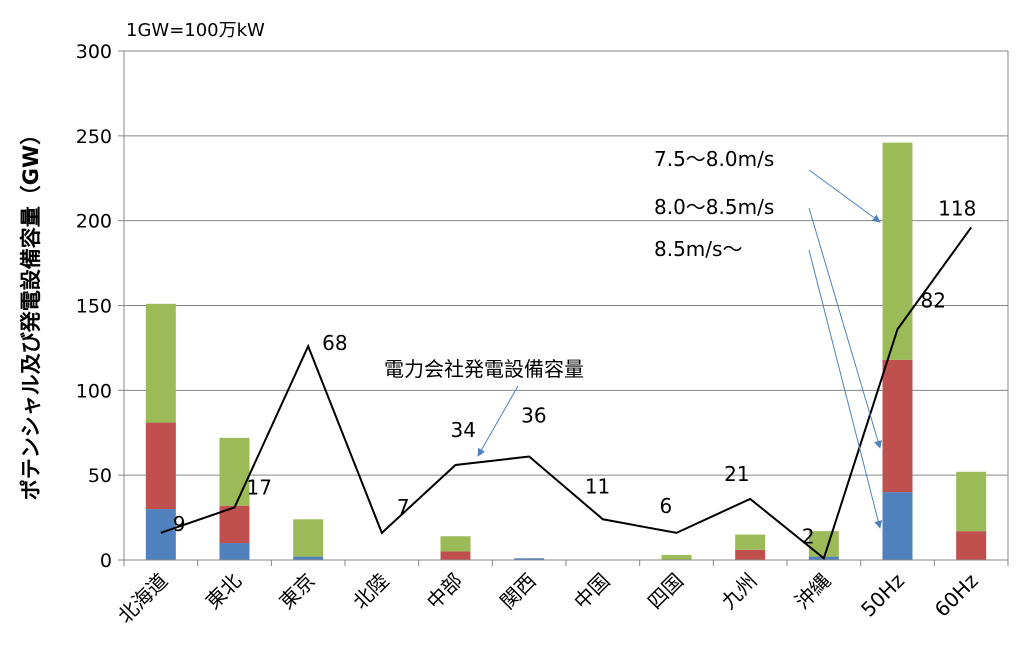 The image size is (1024, 668). What do you see at coordinates (808, 536) in the screenshot?
I see `line-data-label: 2` at bounding box center [808, 536].